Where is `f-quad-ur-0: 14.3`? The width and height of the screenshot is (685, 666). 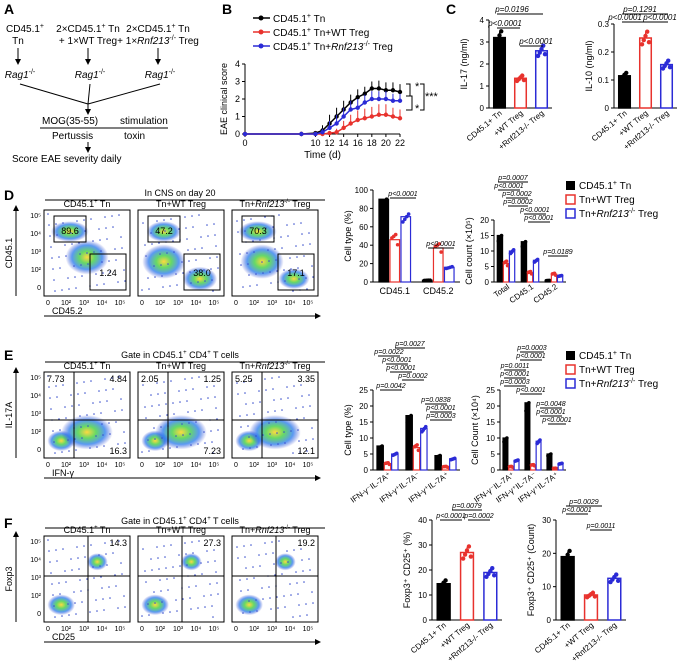 f-quad-ur-0: 14.3 is located at coordinates (118, 543).